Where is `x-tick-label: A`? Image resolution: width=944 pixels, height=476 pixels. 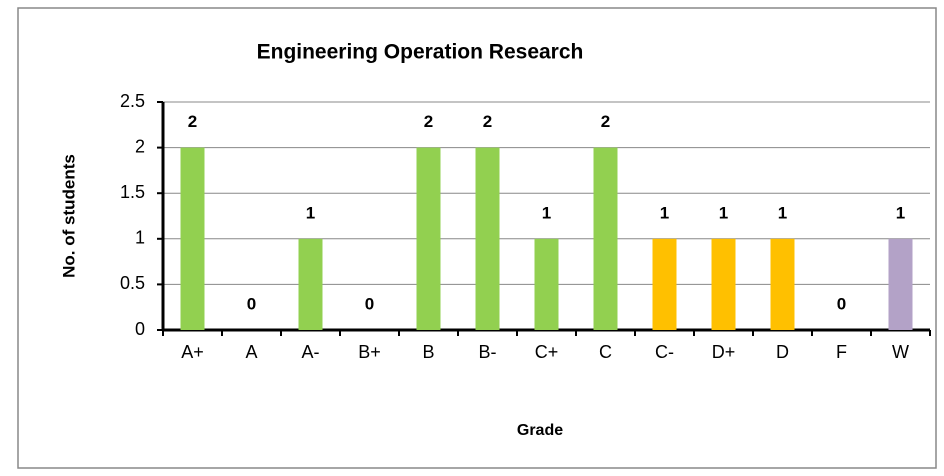 x-tick-label: A is located at coordinates (251, 352).